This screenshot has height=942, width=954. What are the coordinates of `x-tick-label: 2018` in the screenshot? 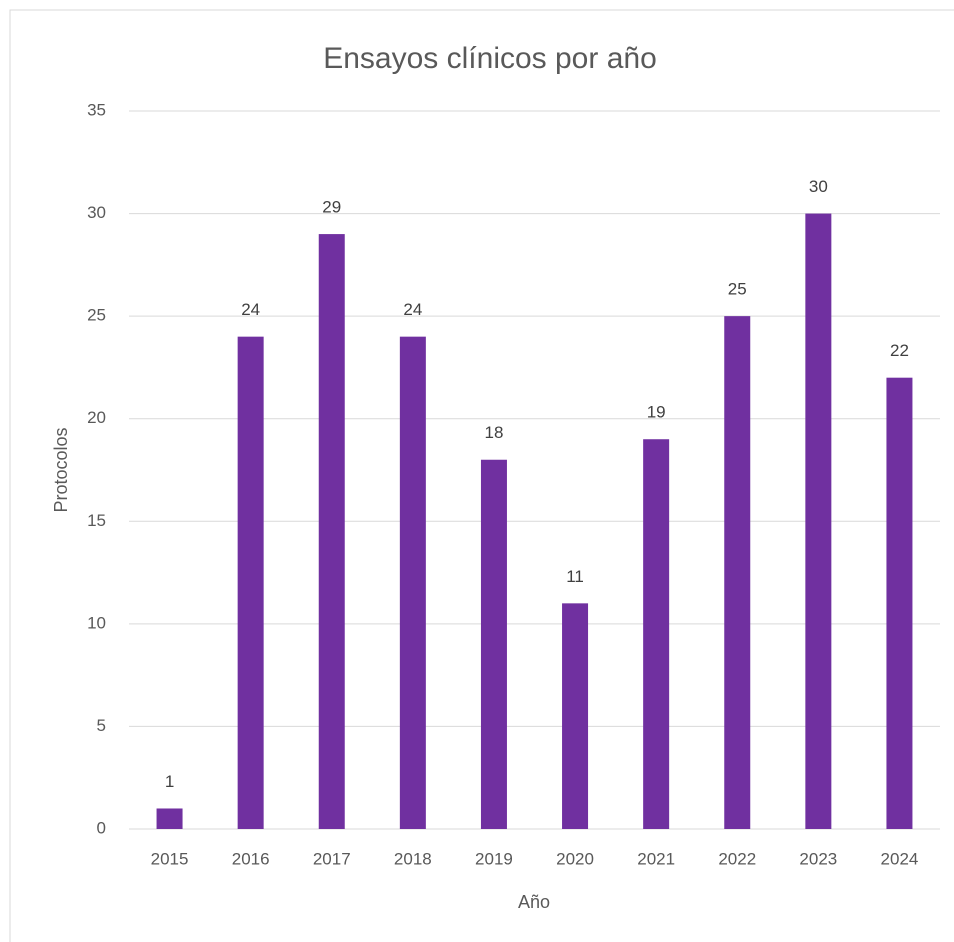 It's located at (413, 858).